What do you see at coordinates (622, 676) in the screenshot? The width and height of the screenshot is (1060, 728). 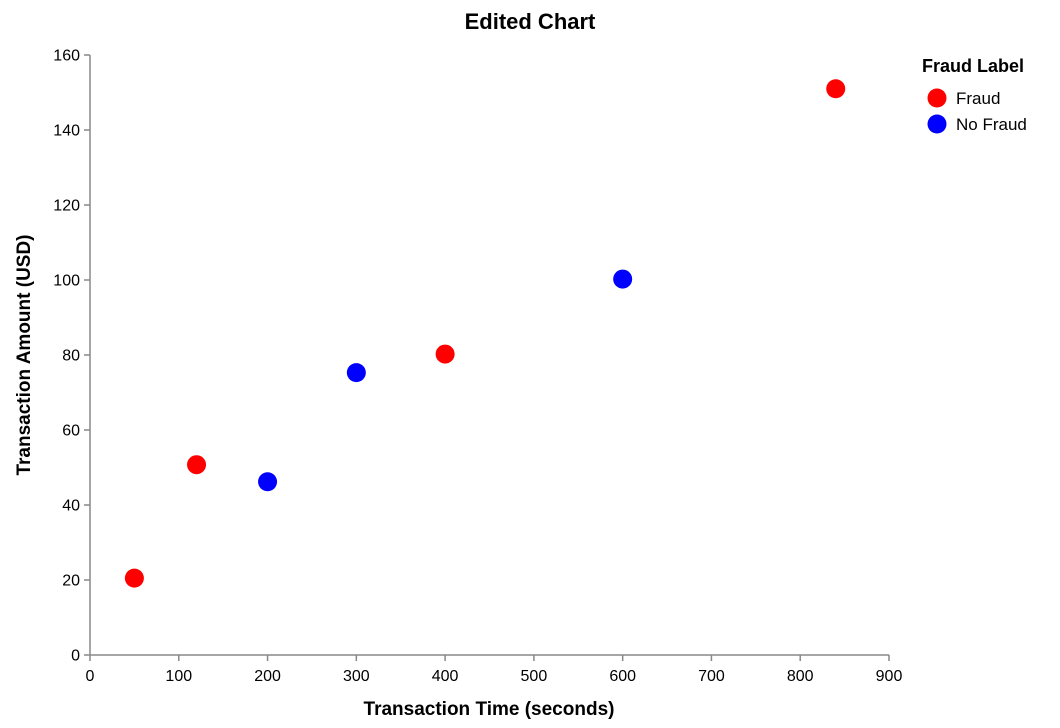 I see `x-tick-label: 600` at bounding box center [622, 676].